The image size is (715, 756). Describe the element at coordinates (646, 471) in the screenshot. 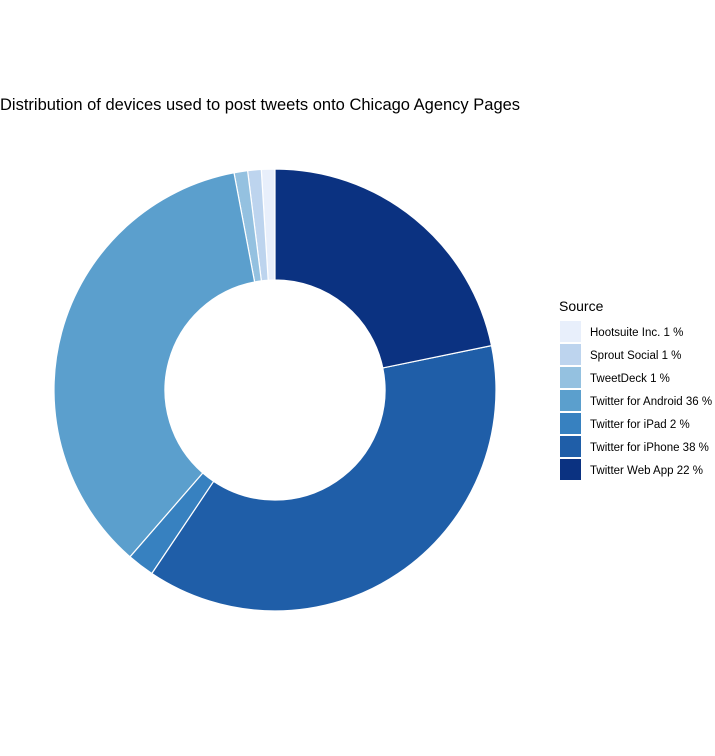

I see `legend-label-6: Twitter Web App 22 %` at that location.